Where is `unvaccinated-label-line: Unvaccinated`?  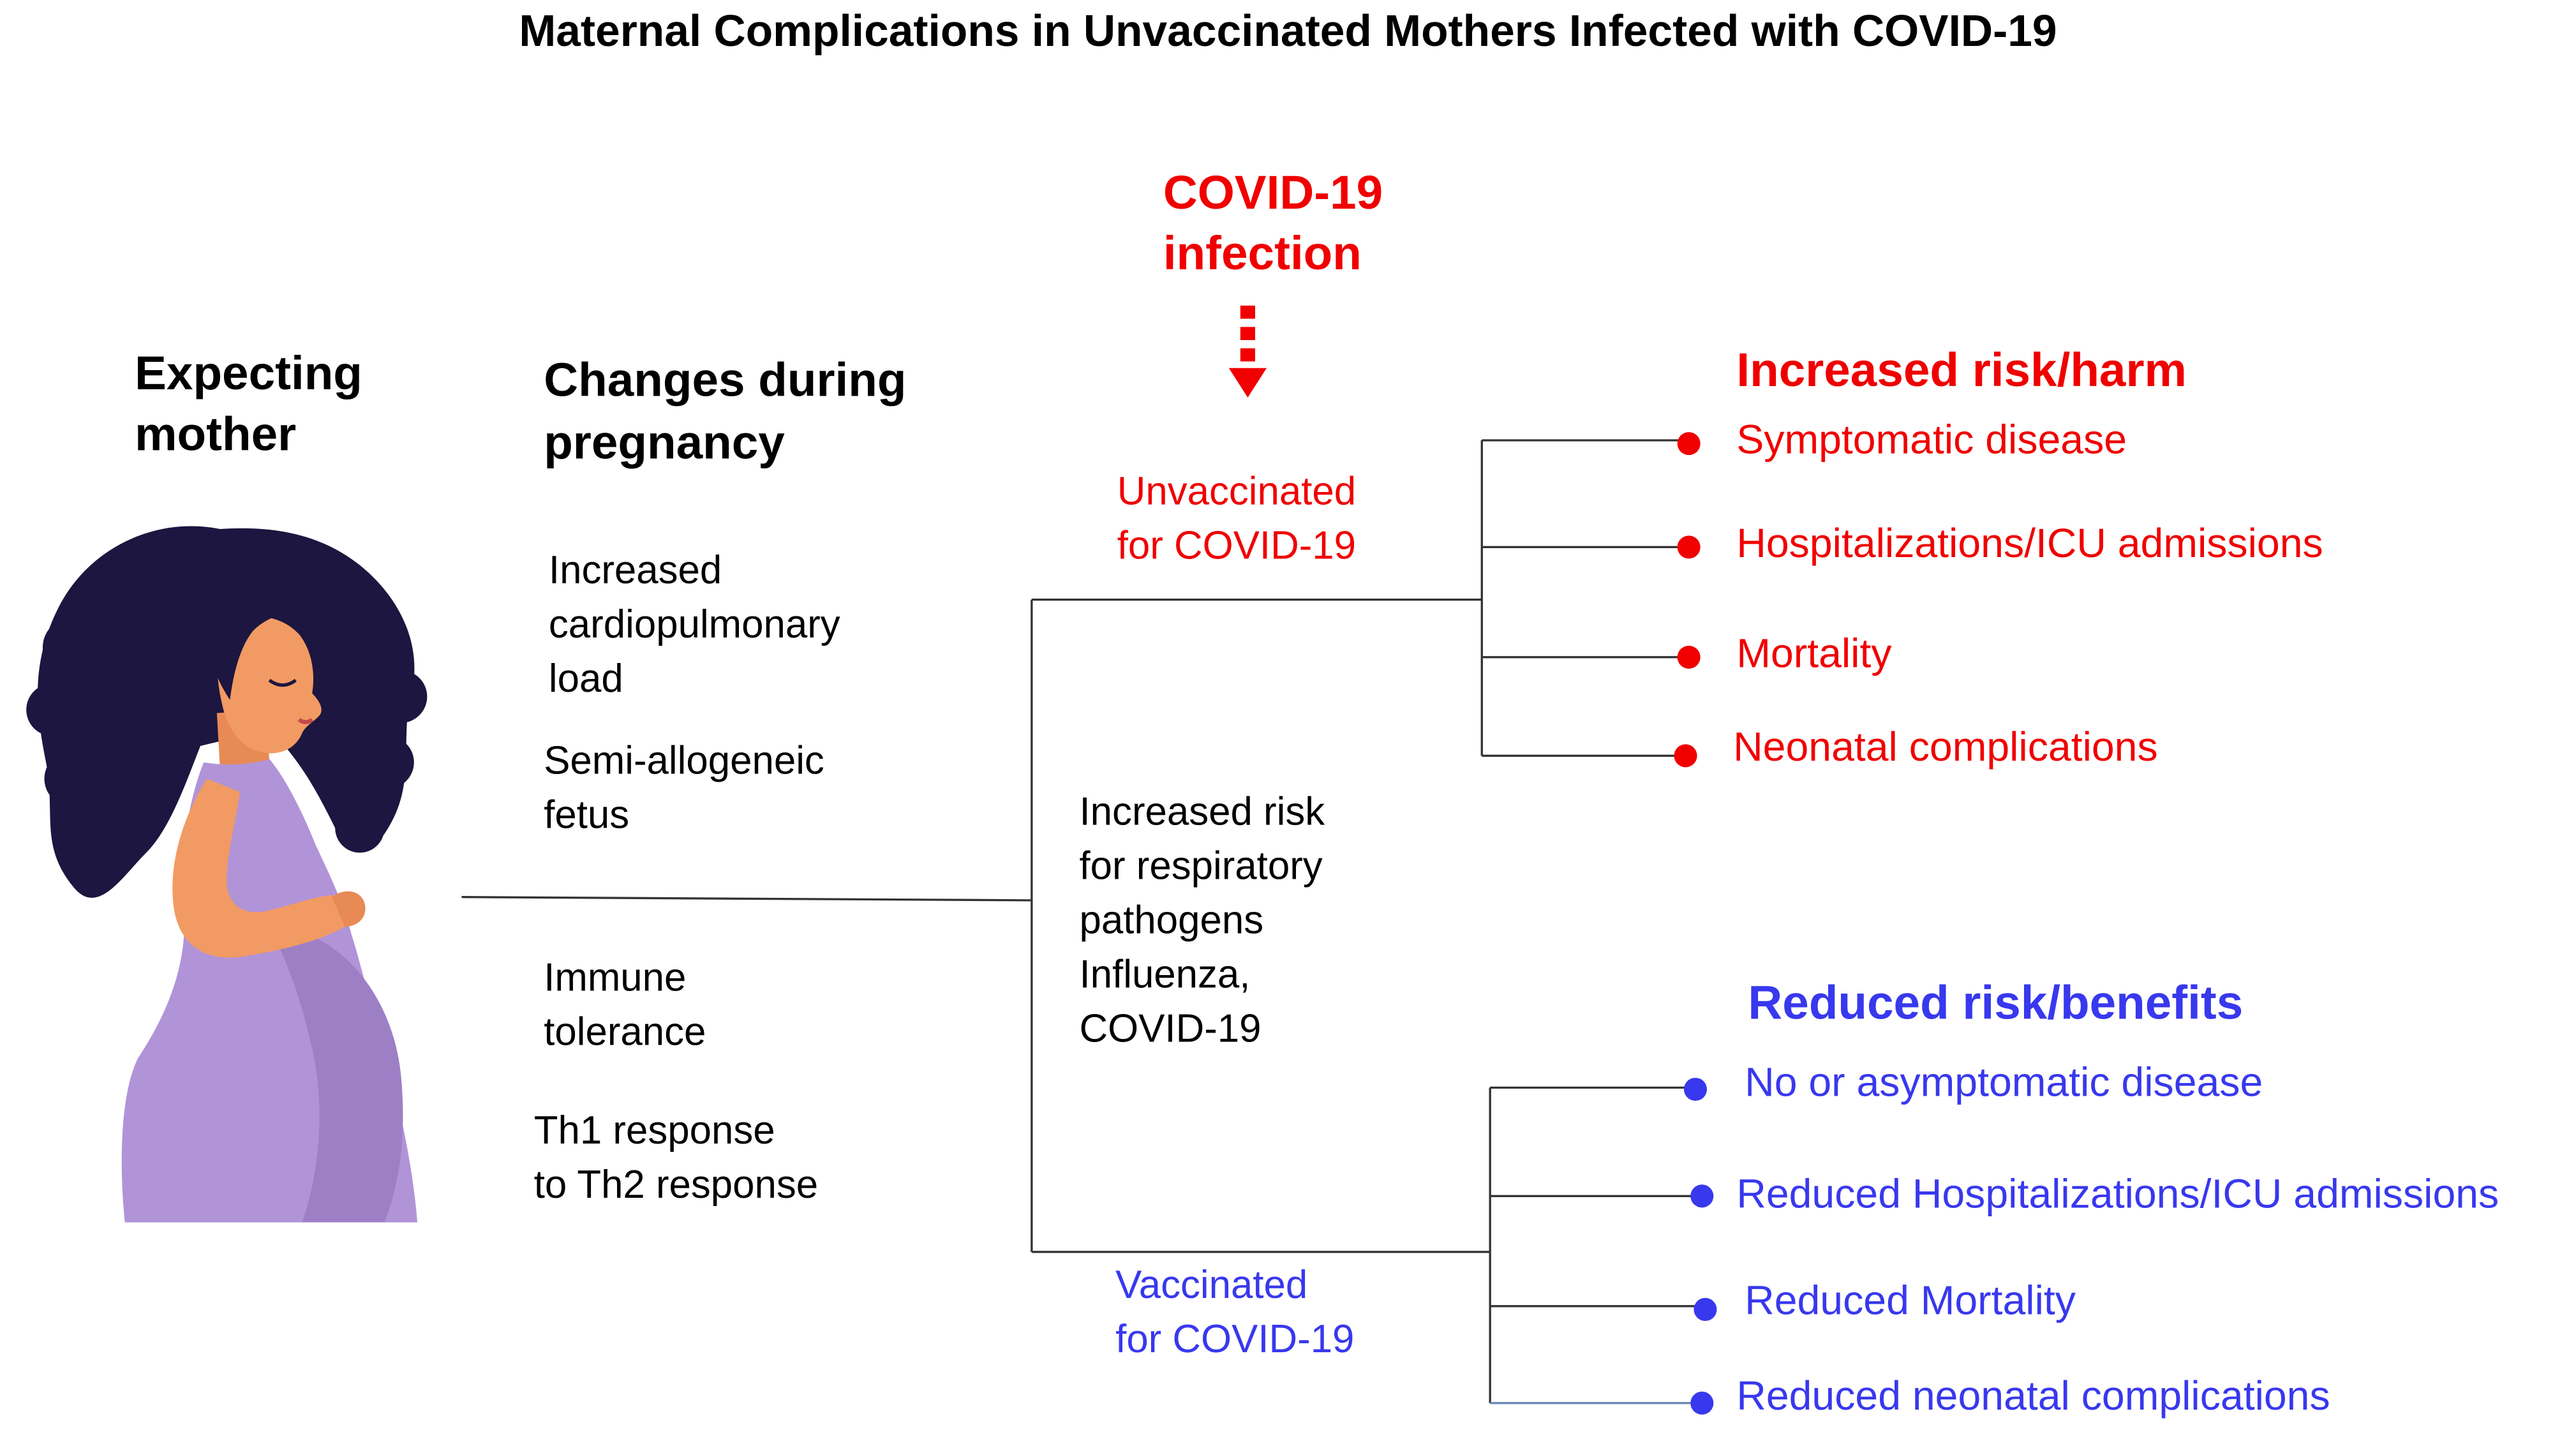 unvaccinated-label-line: Unvaccinated is located at coordinates (1237, 492).